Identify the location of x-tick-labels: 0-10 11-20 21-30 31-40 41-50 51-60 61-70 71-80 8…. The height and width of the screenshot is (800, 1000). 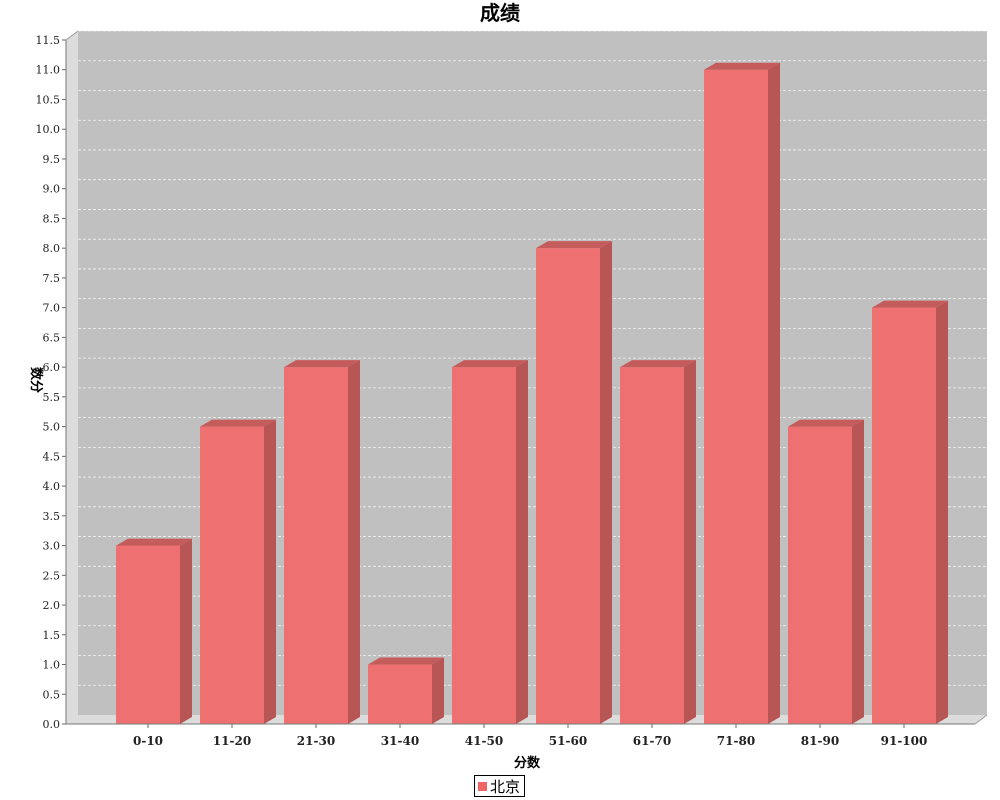
(530, 741).